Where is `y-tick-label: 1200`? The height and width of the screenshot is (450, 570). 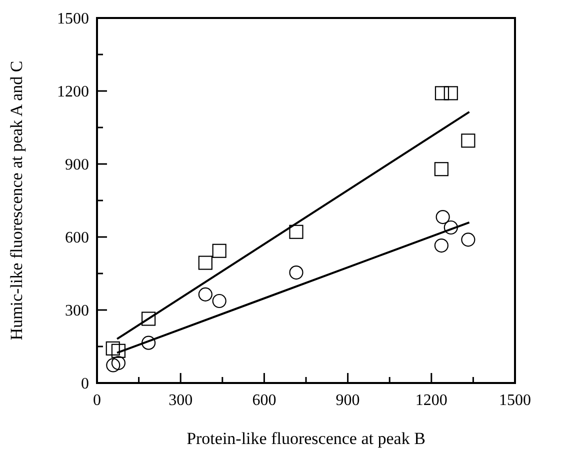 y-tick-label: 1200 is located at coordinates (73, 92).